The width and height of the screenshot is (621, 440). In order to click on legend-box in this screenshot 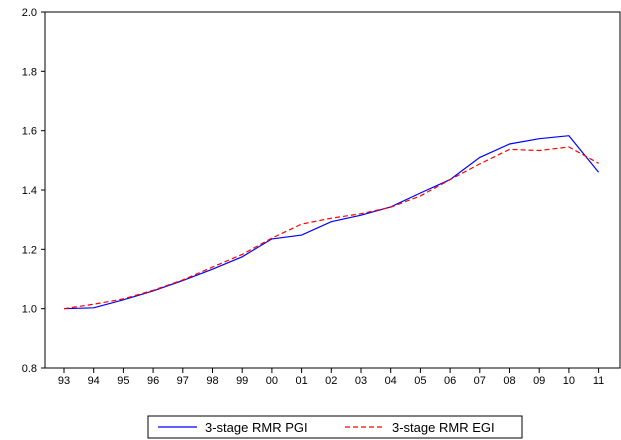, I will do `click(335, 427)`.